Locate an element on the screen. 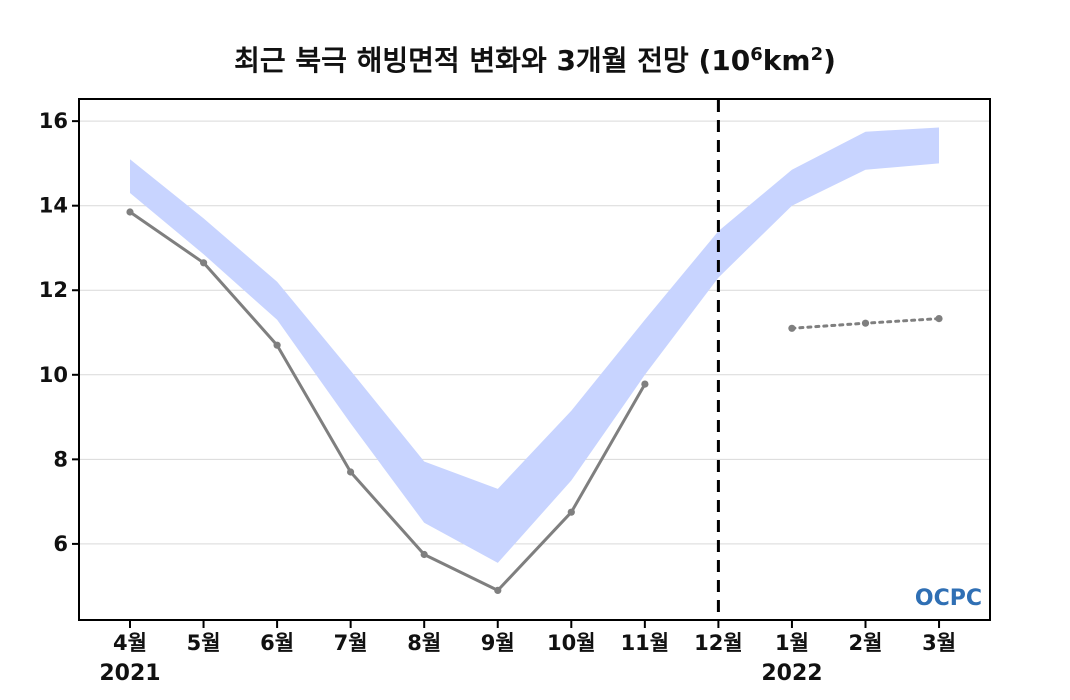  x-tick-label: 11월 is located at coordinates (645, 643).